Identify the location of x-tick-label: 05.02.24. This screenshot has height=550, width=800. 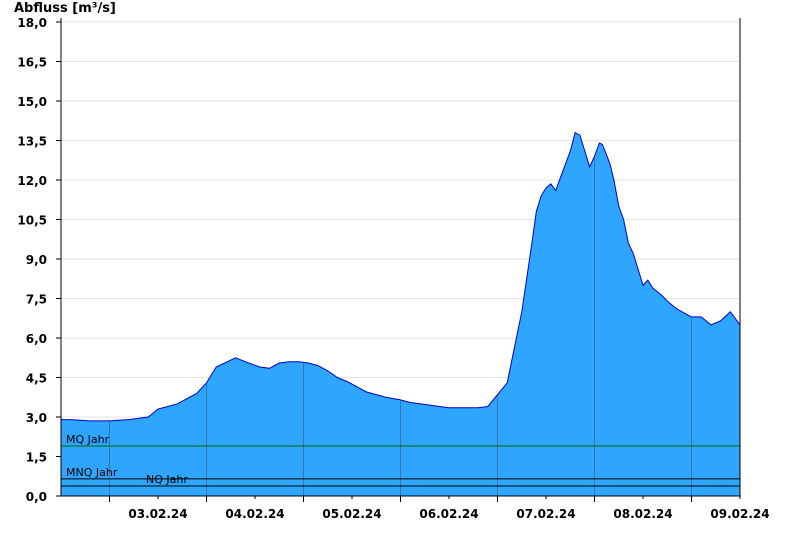
(351, 514).